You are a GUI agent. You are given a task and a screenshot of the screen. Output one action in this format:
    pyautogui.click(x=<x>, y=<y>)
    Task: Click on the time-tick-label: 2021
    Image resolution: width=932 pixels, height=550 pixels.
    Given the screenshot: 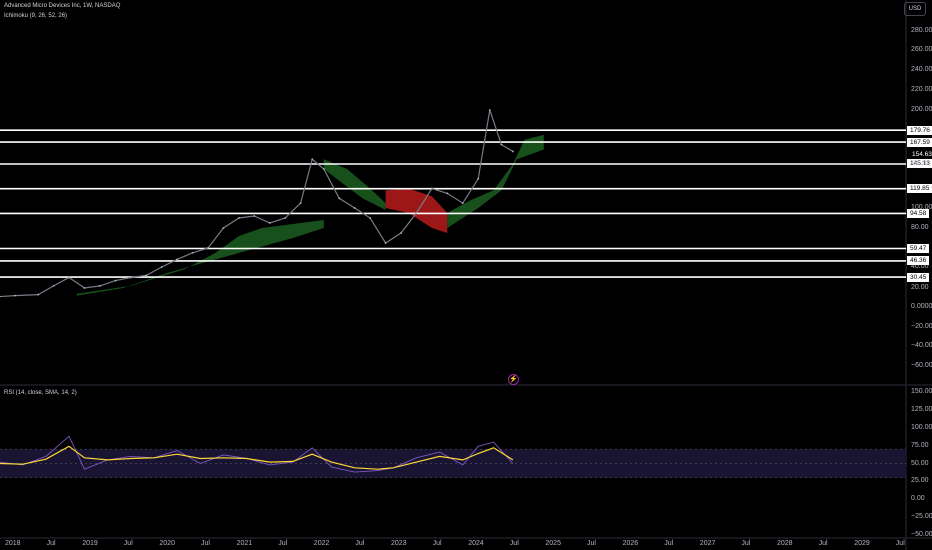 What is the action you would take?
    pyautogui.click(x=244, y=543)
    